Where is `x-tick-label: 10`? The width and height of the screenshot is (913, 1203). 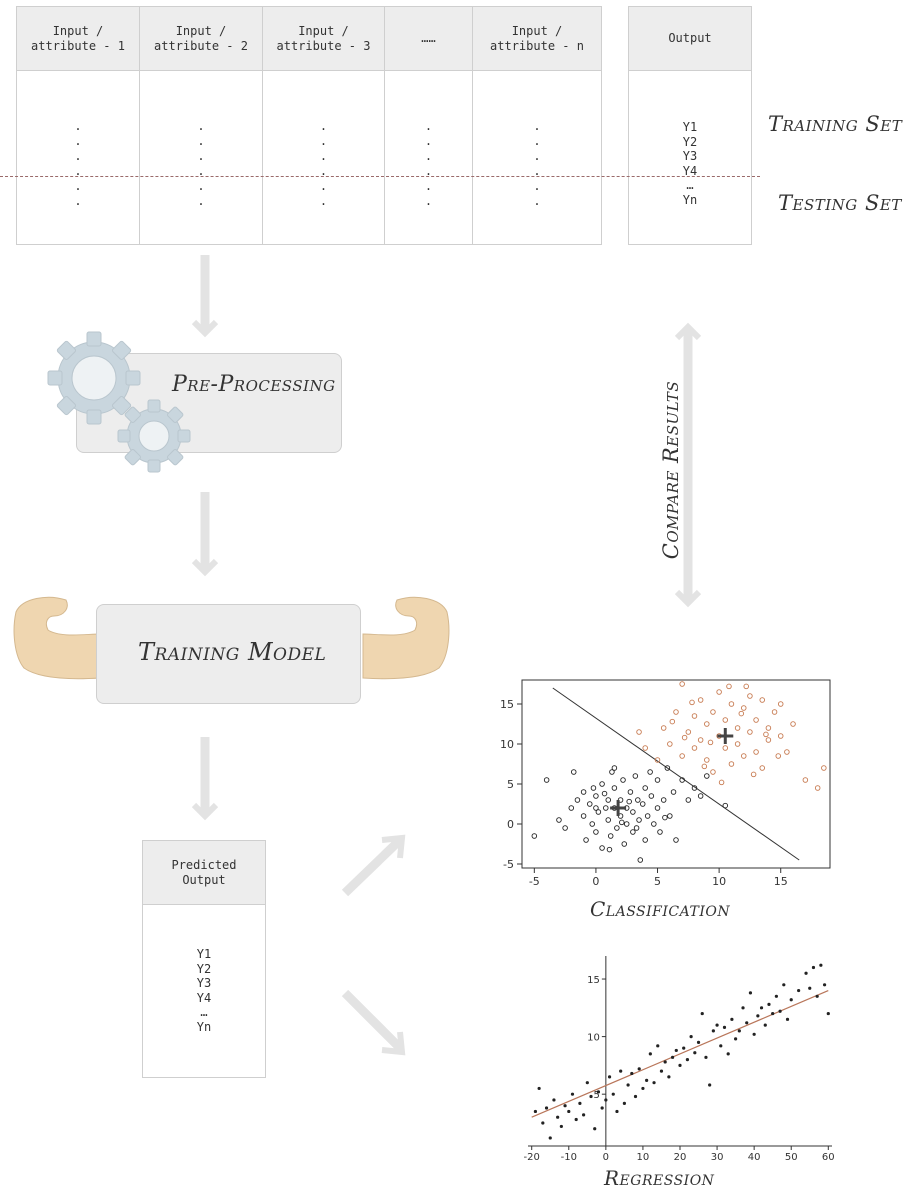 x-tick-label: 10 is located at coordinates (719, 881).